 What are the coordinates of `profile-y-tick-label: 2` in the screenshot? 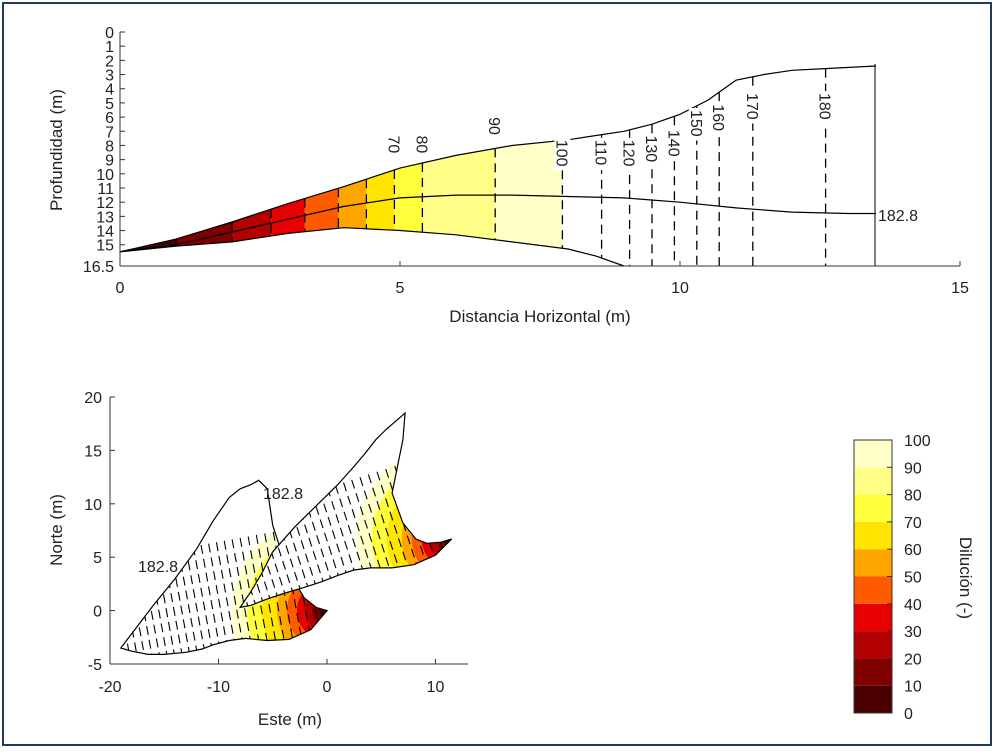 It's located at (109, 61).